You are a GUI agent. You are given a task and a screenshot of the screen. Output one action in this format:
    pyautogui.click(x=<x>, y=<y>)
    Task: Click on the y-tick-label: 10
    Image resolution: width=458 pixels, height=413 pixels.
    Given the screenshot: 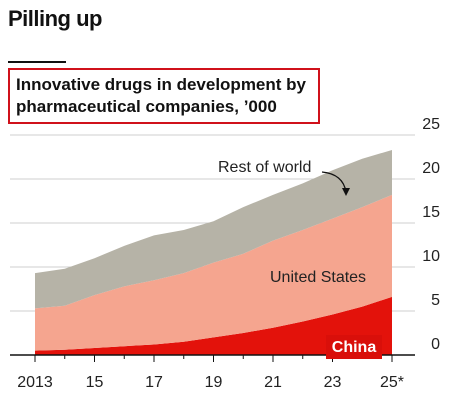 What is the action you would take?
    pyautogui.click(x=431, y=256)
    